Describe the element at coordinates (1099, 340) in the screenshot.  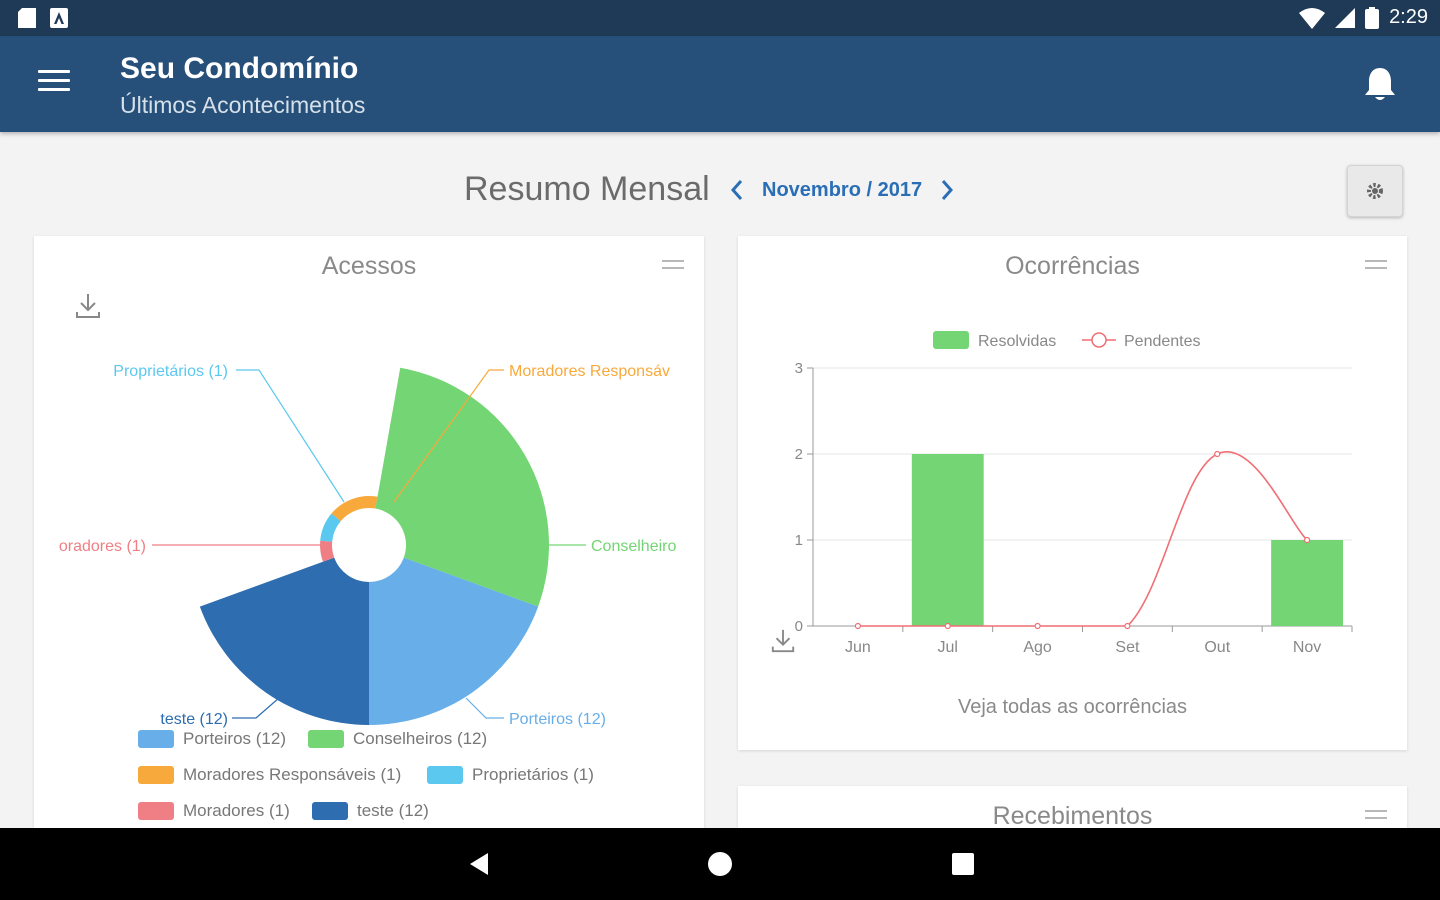
I see `legend-marker-pendentes` at that location.